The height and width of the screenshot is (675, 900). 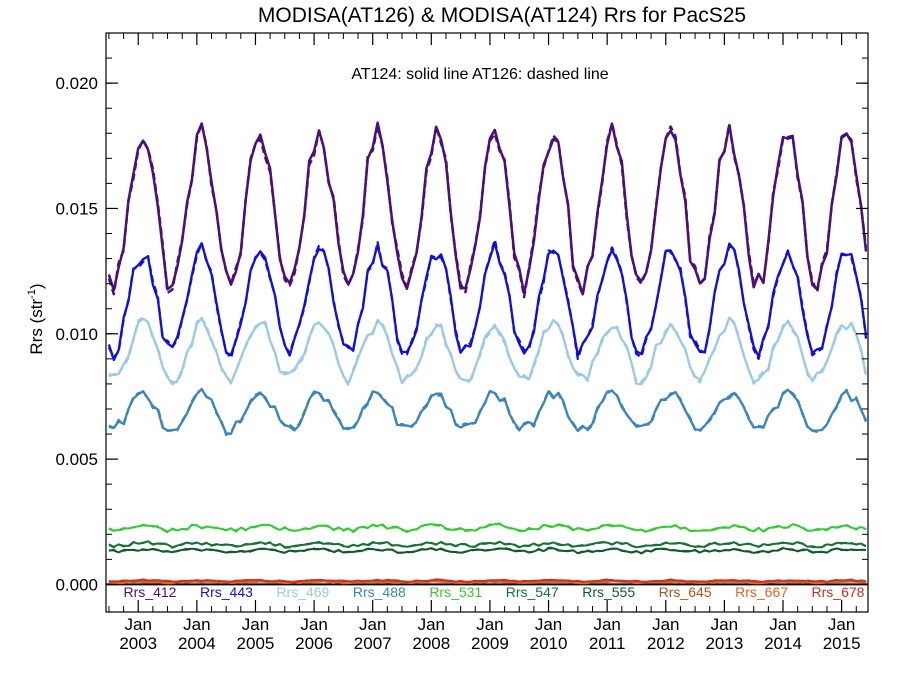 I want to click on legend-entry-Rrs_469: Rrs_469, so click(x=302, y=592).